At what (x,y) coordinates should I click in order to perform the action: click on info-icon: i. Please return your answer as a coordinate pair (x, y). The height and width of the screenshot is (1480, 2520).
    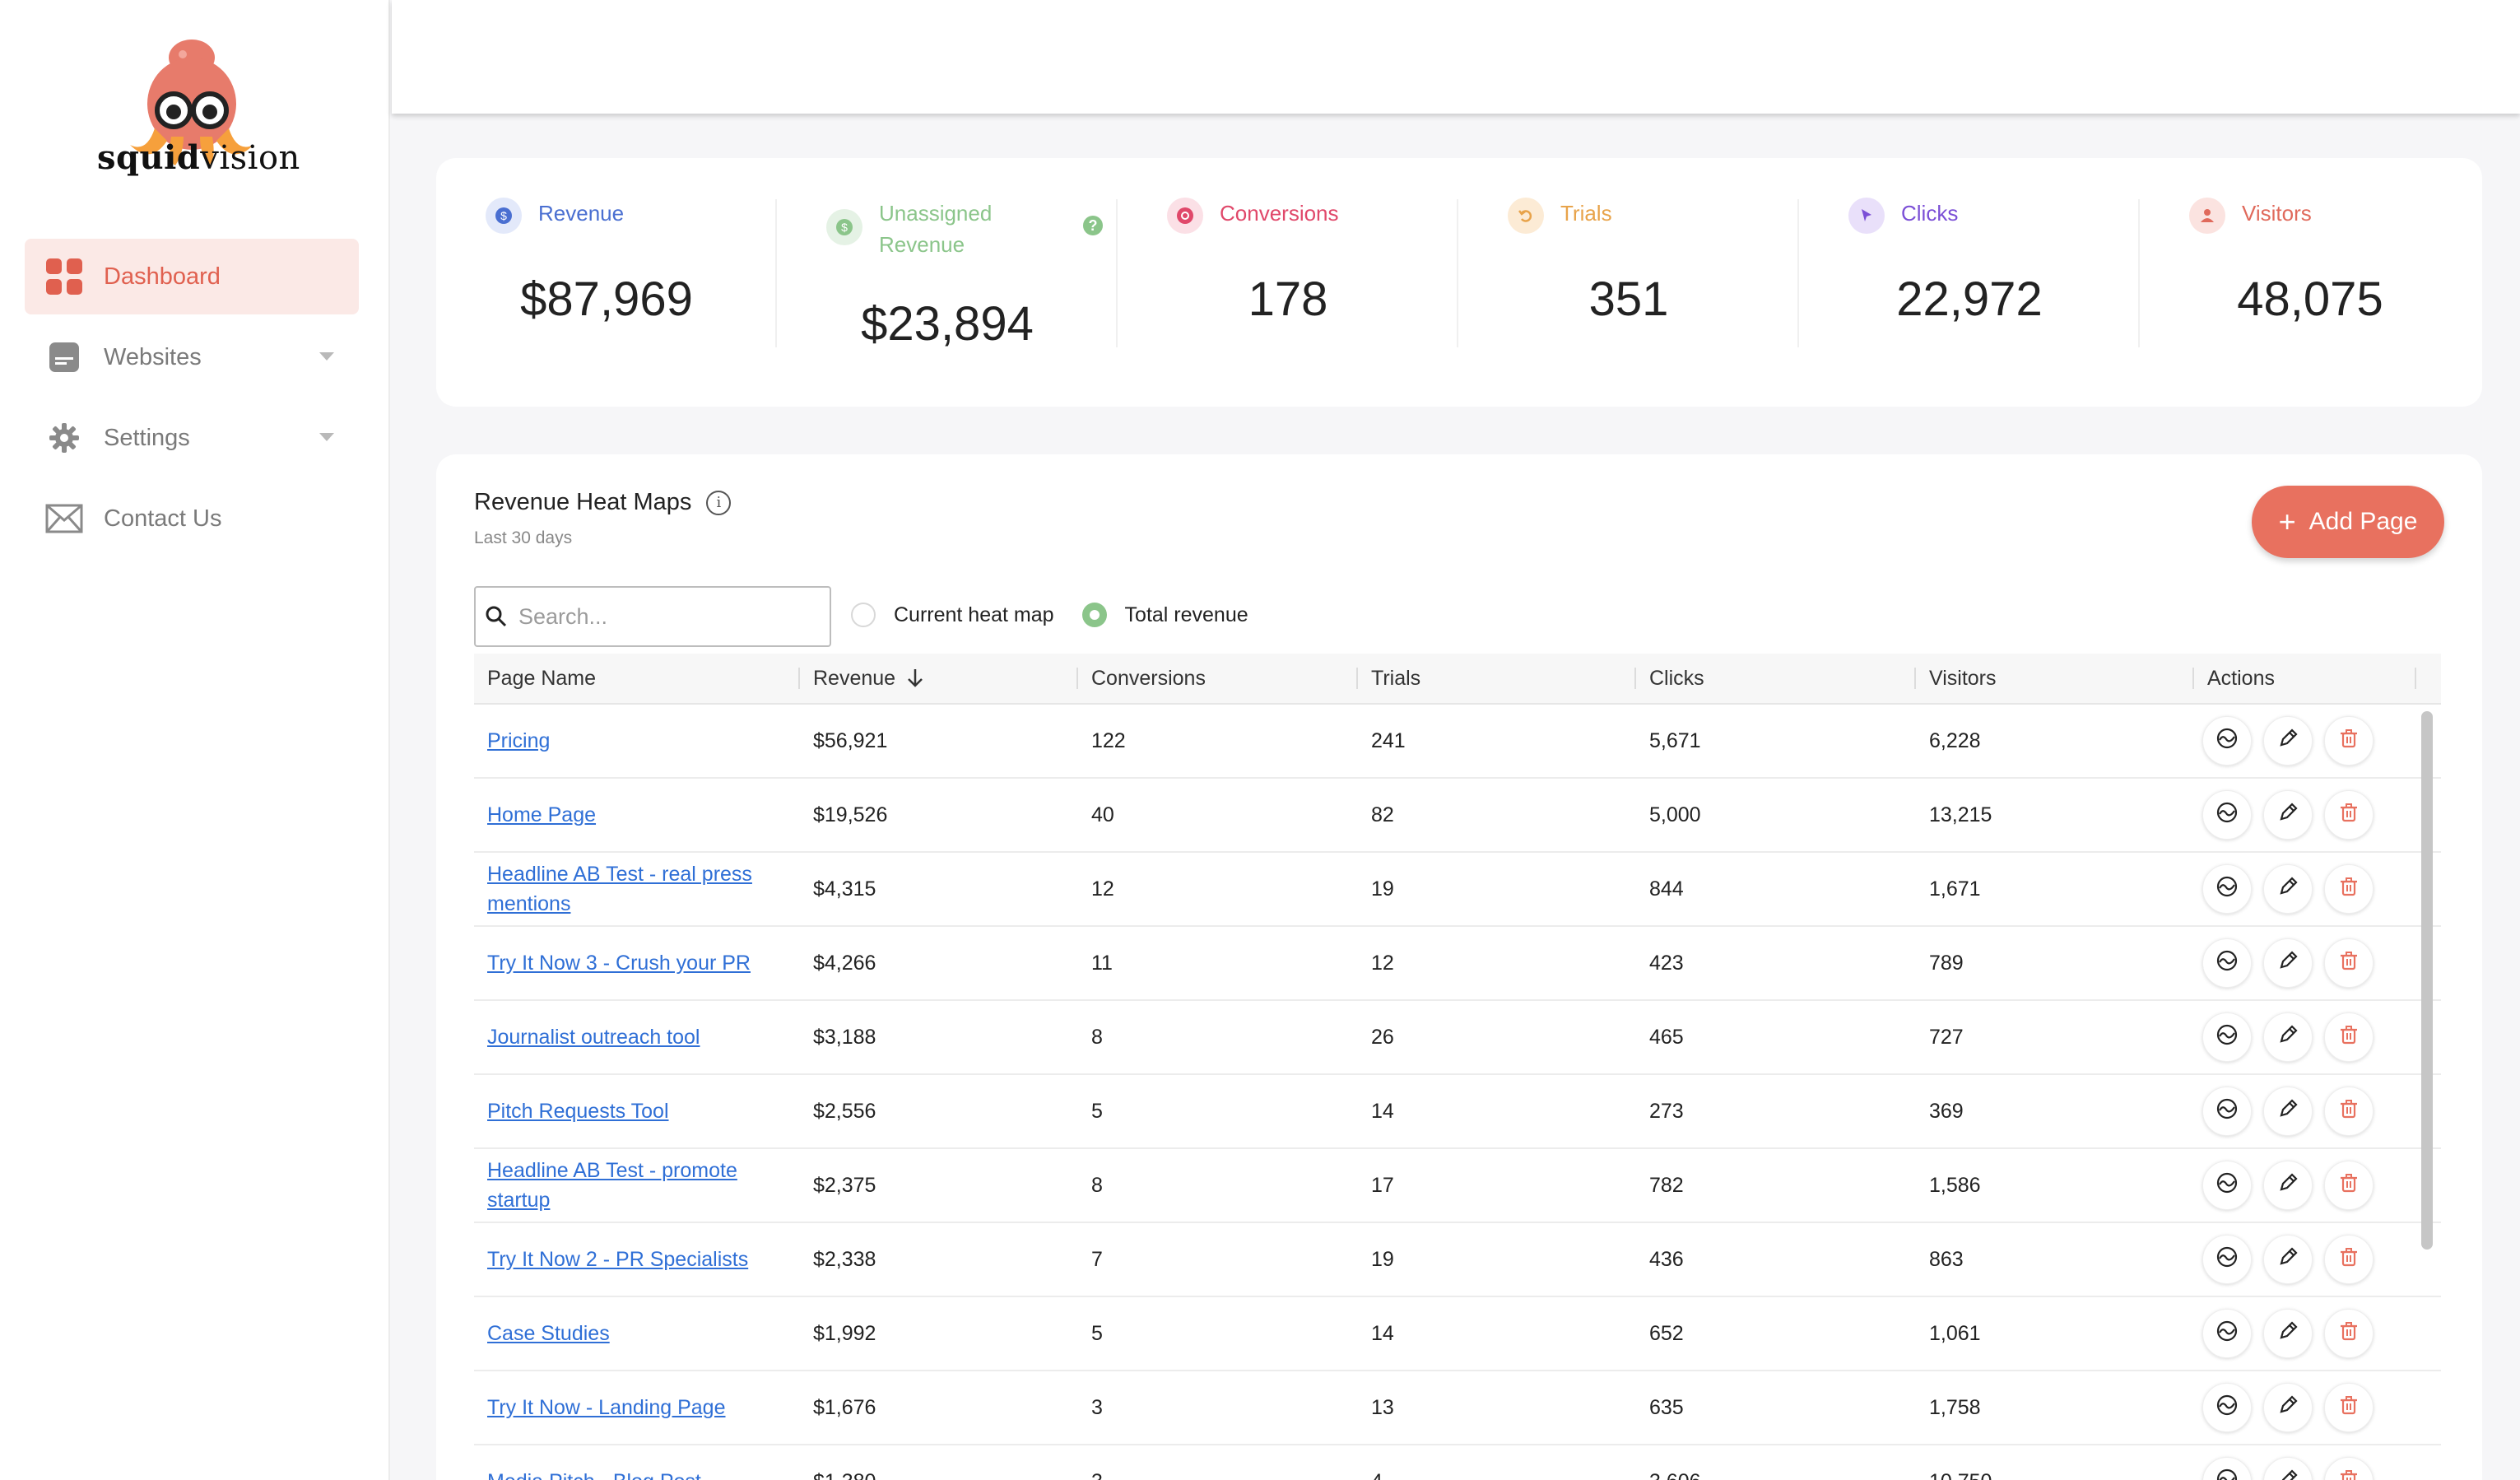
    Looking at the image, I should click on (719, 502).